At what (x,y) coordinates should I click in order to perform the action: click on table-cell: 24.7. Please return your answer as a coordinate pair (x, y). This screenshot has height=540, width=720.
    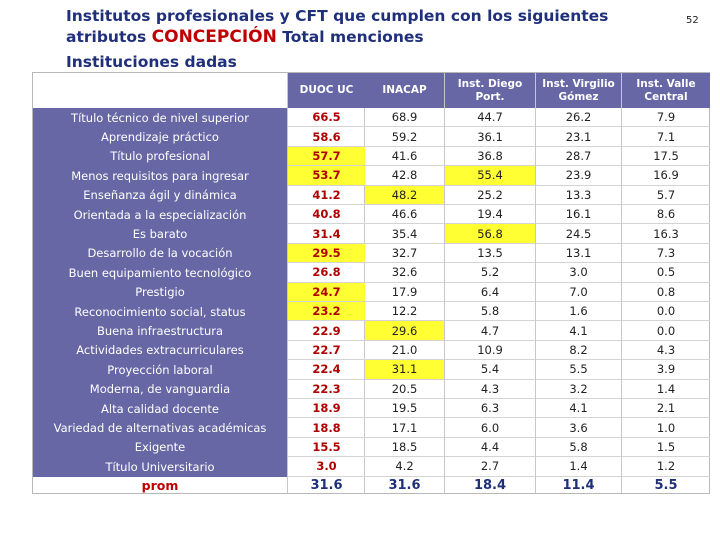
    Looking at the image, I should click on (326, 292).